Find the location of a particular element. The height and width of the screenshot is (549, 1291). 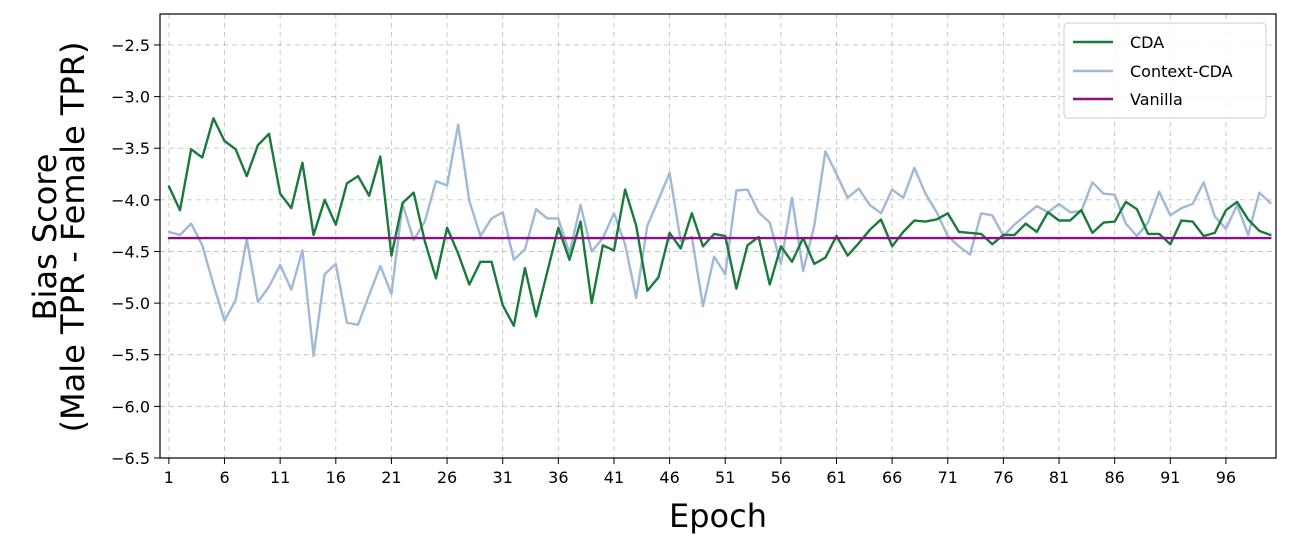

x-tick-label: 26 is located at coordinates (447, 477).